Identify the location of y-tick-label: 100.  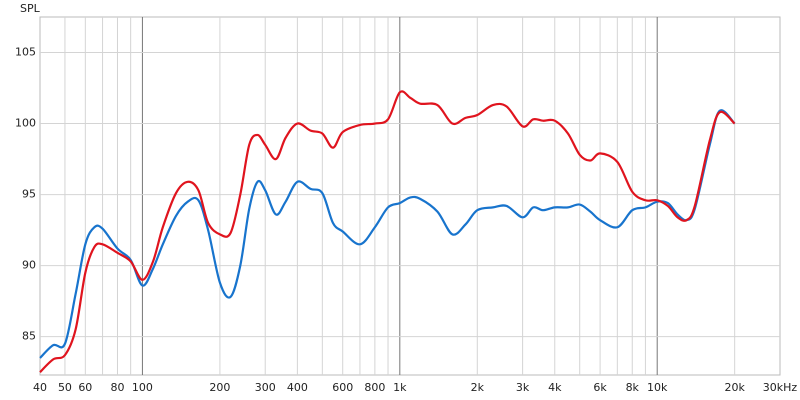
(25, 123).